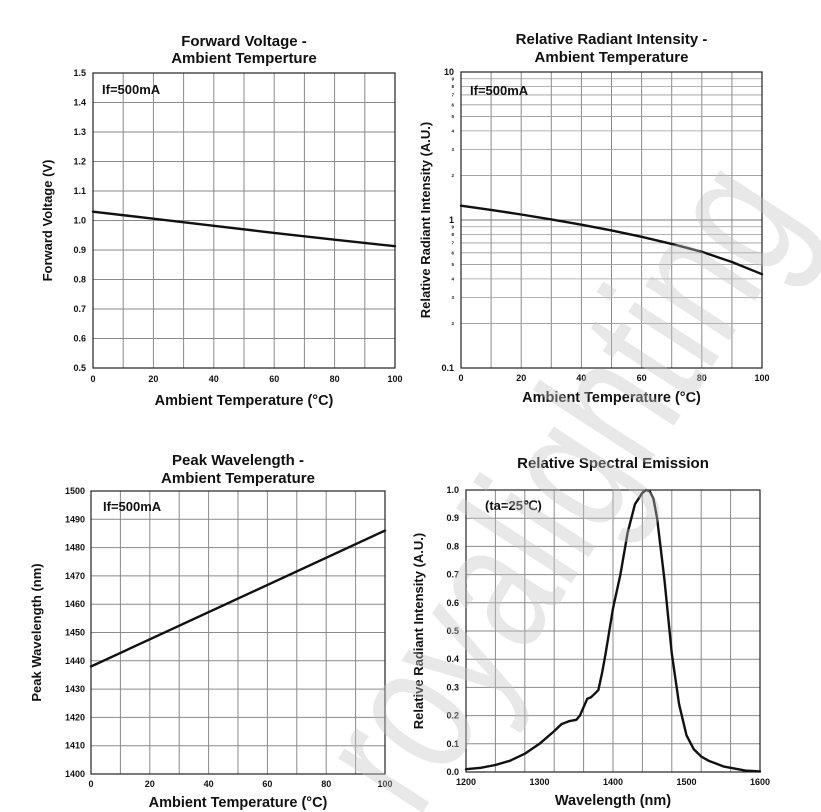 The width and height of the screenshot is (821, 812). What do you see at coordinates (613, 463) in the screenshot?
I see `chart-title: Relative Spectral Emission` at bounding box center [613, 463].